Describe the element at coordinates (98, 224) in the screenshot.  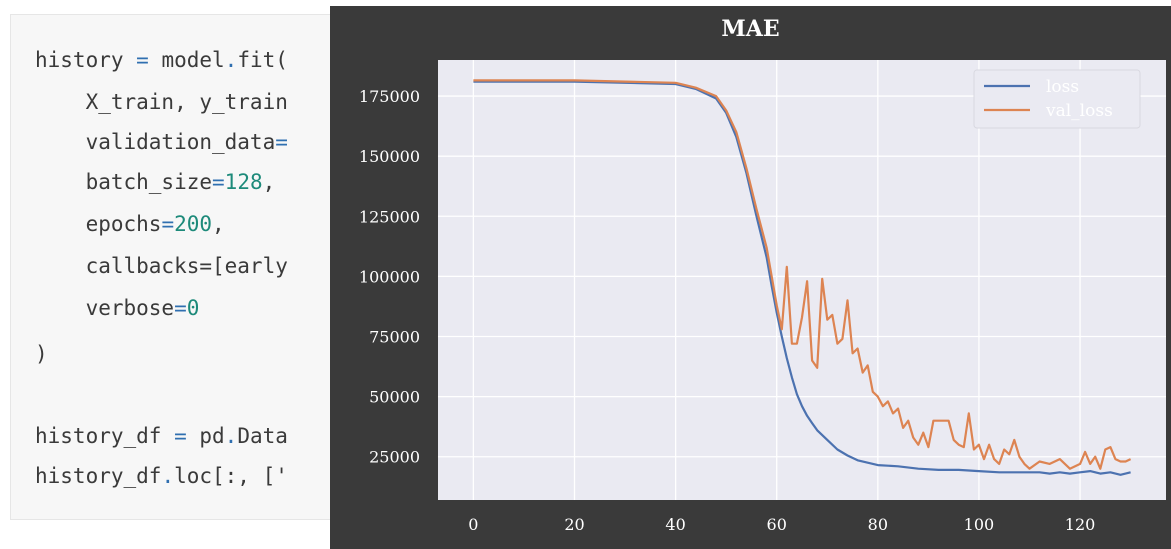
I see `code-token: epochs` at that location.